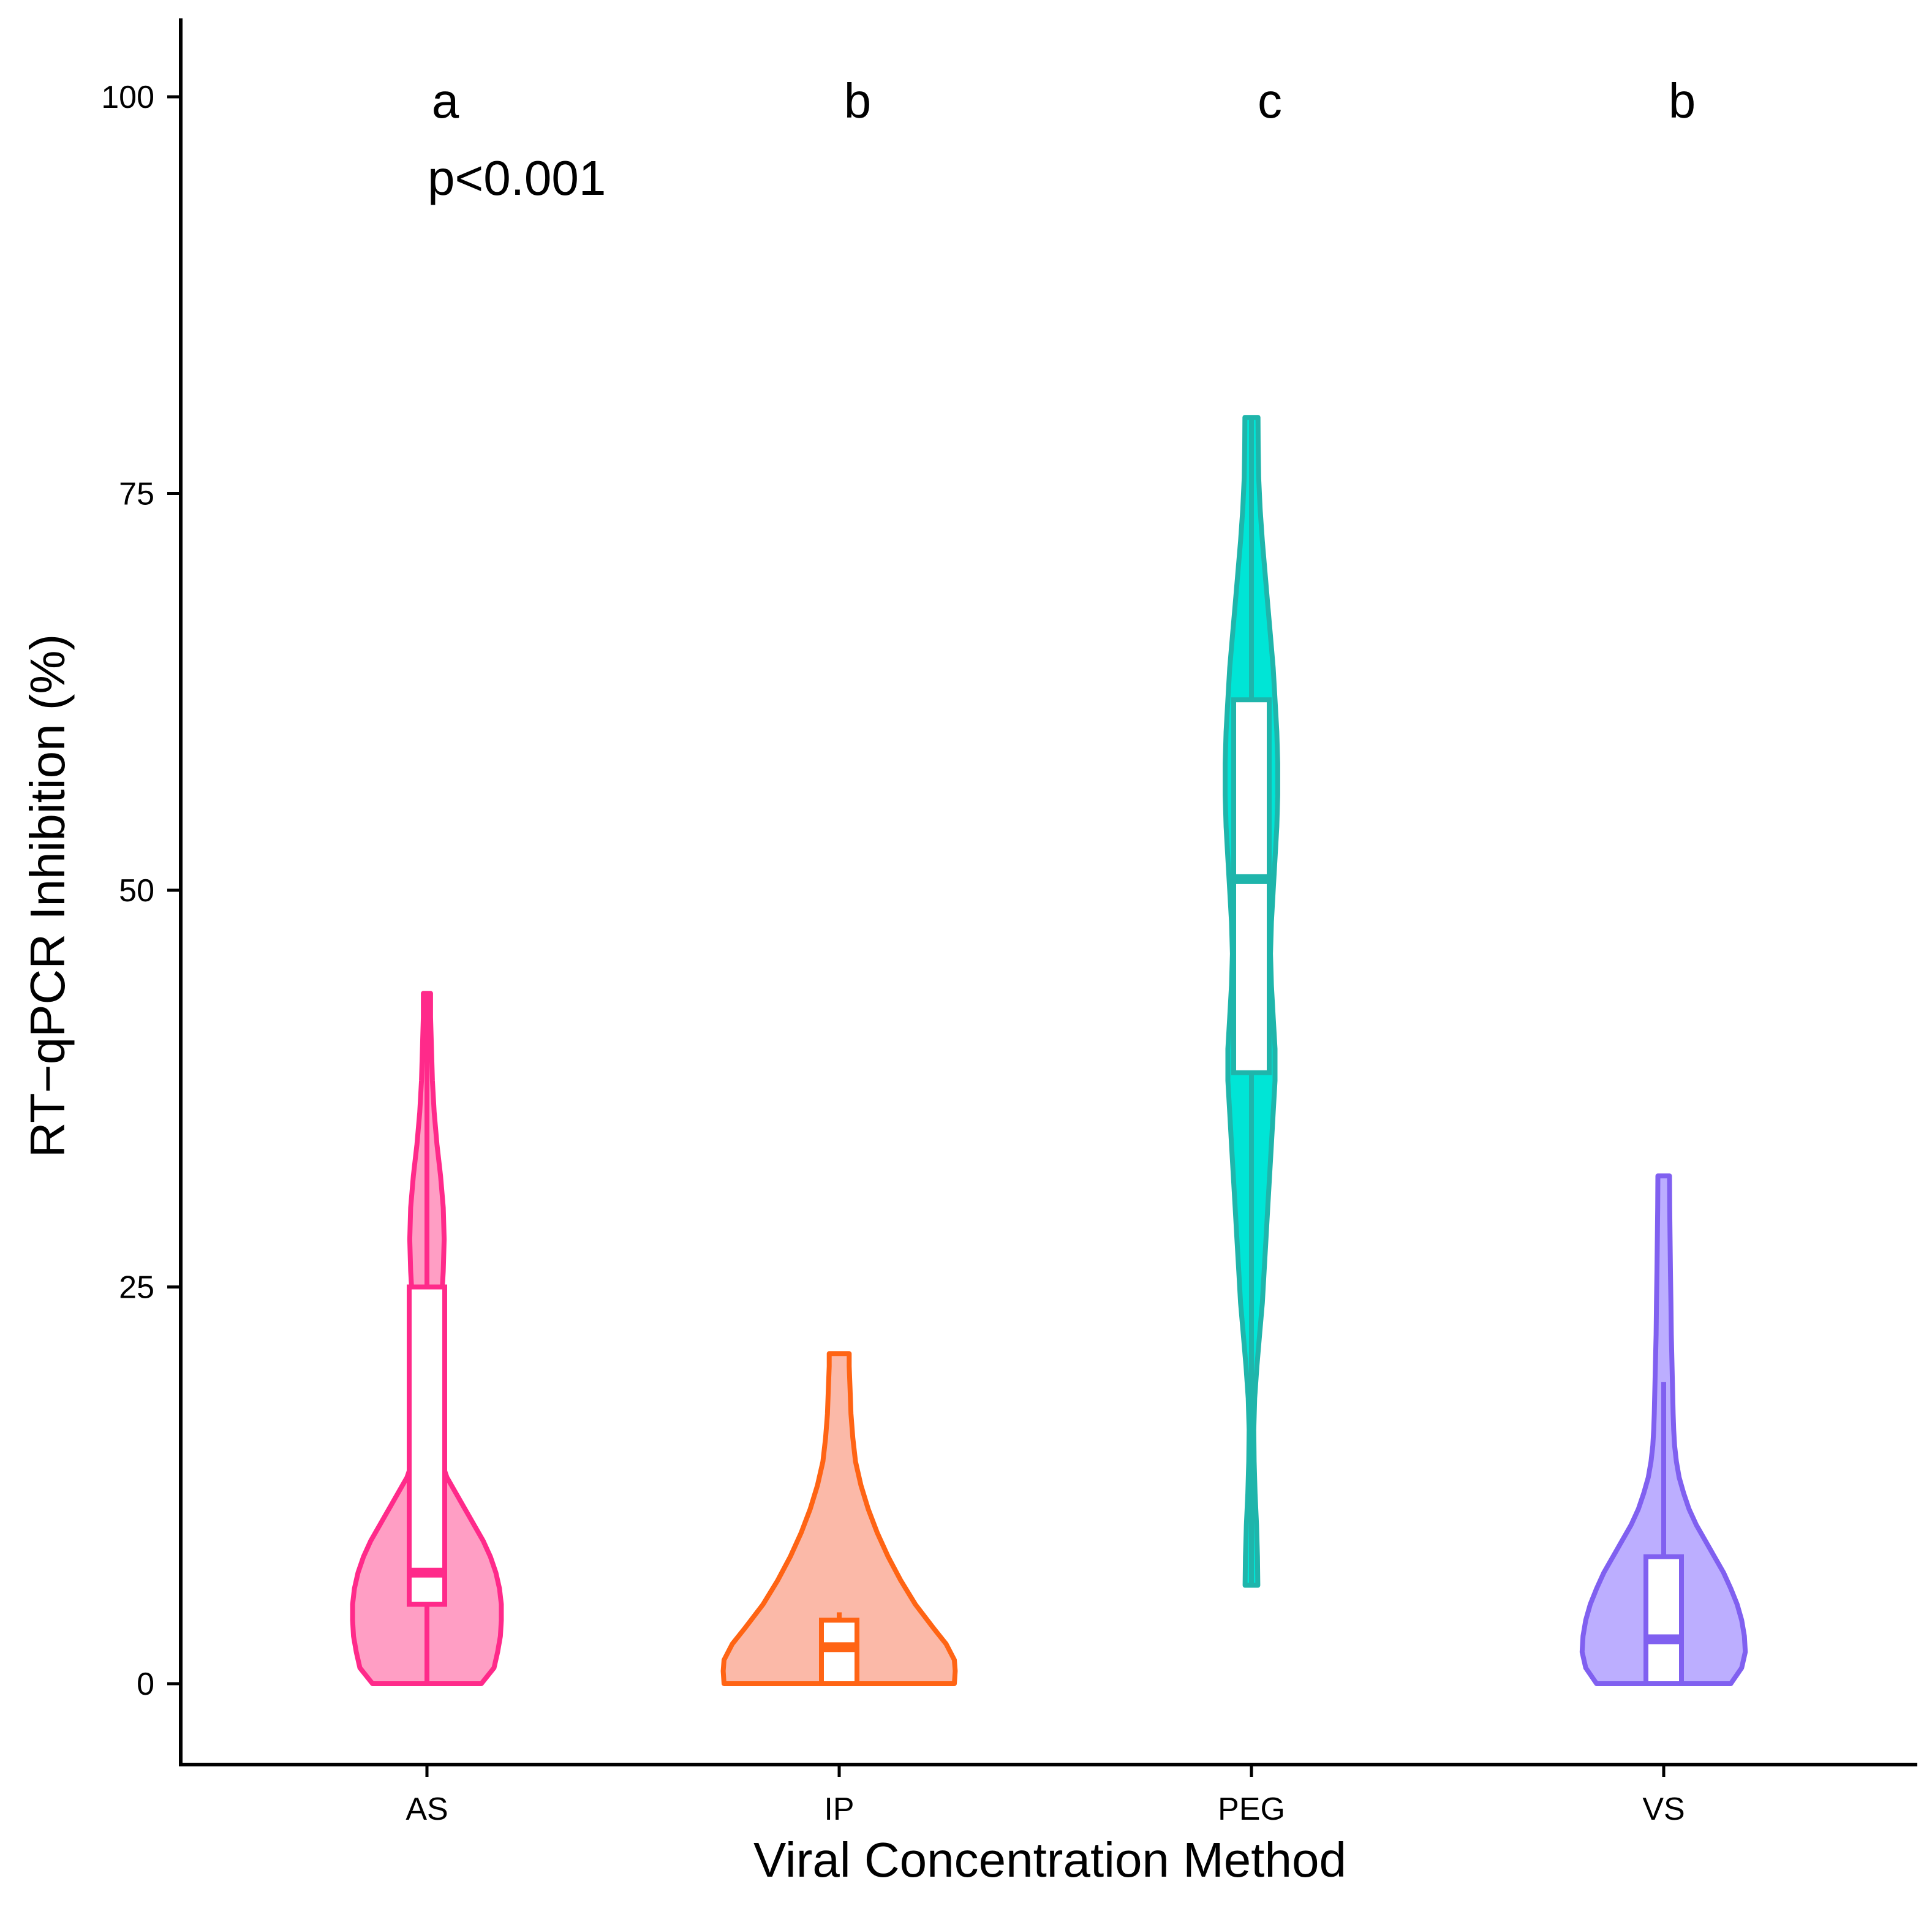  Describe the element at coordinates (1663, 1620) in the screenshot. I see `box-vs` at that location.